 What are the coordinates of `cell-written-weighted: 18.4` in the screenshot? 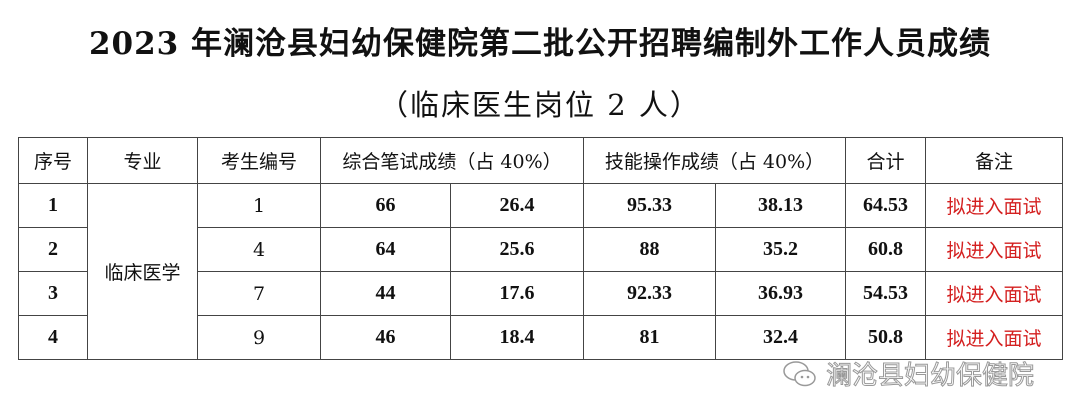 It's located at (517, 337).